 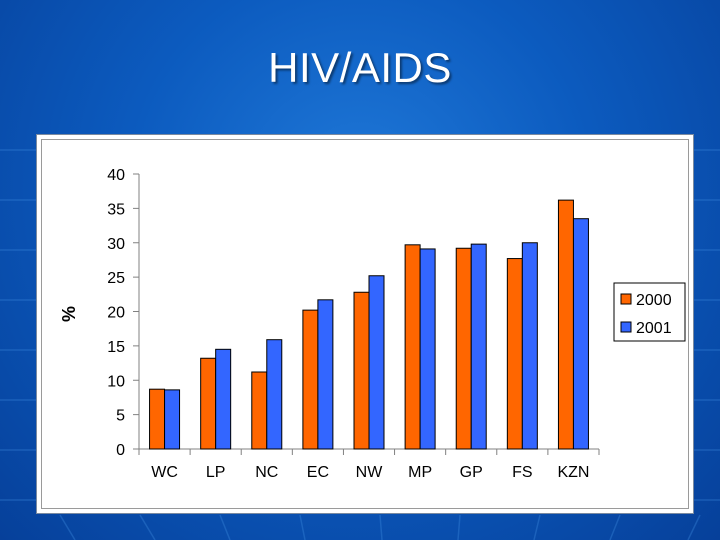 I want to click on y-tick-label: 25, so click(x=116, y=278).